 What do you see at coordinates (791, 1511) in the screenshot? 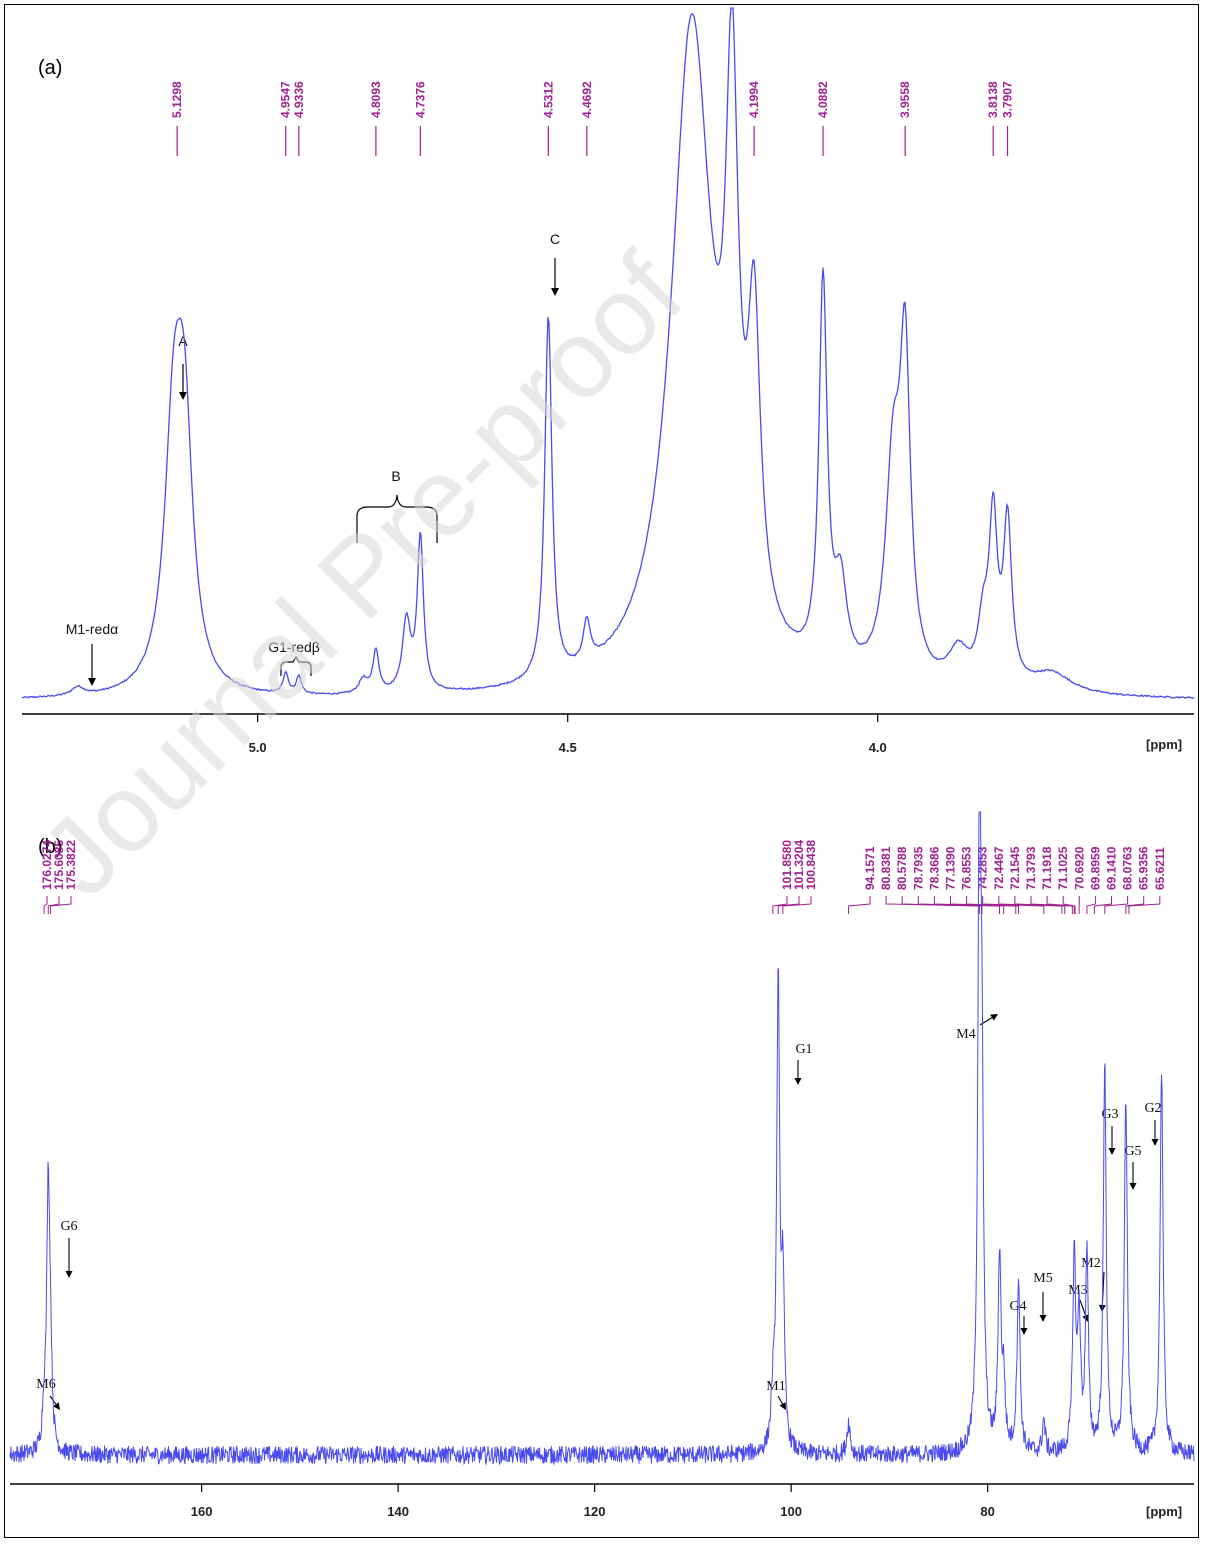
I see `panel-b-tick-label: 100` at bounding box center [791, 1511].